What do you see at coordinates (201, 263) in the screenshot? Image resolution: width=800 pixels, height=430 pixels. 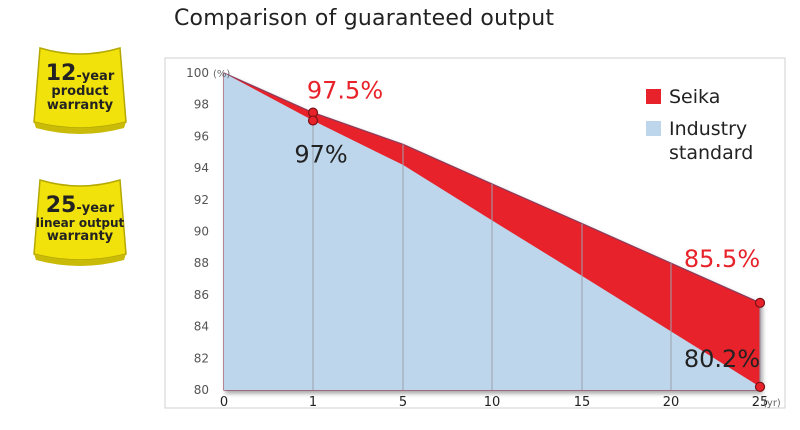 I see `y-tick-label: 88` at bounding box center [201, 263].